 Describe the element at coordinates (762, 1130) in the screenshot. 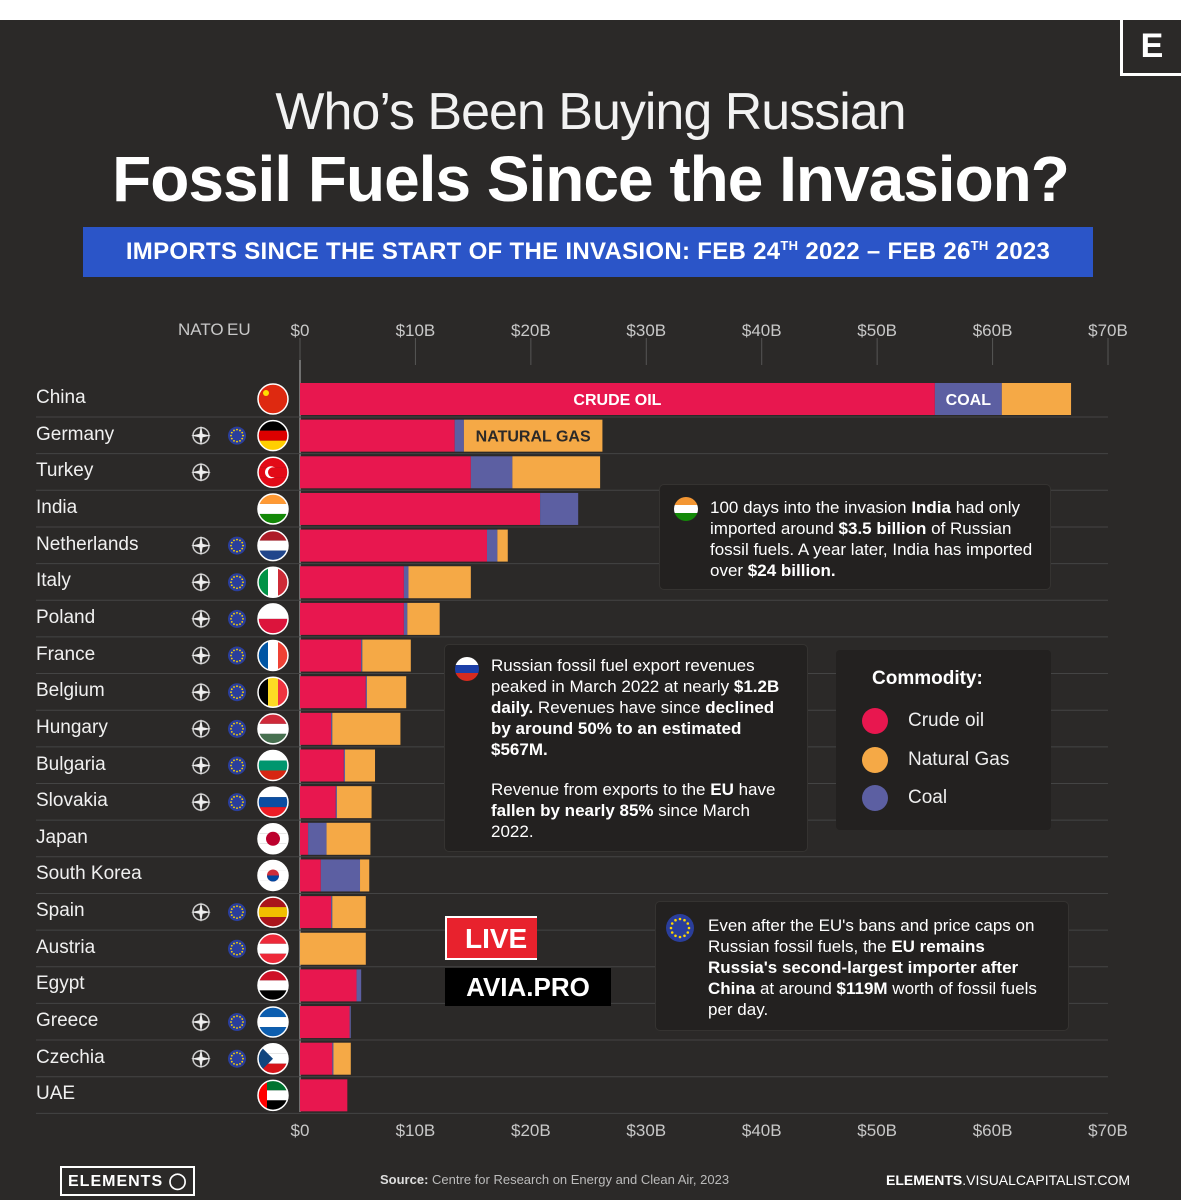

I see `x-tick-label-bottom: $40B` at that location.